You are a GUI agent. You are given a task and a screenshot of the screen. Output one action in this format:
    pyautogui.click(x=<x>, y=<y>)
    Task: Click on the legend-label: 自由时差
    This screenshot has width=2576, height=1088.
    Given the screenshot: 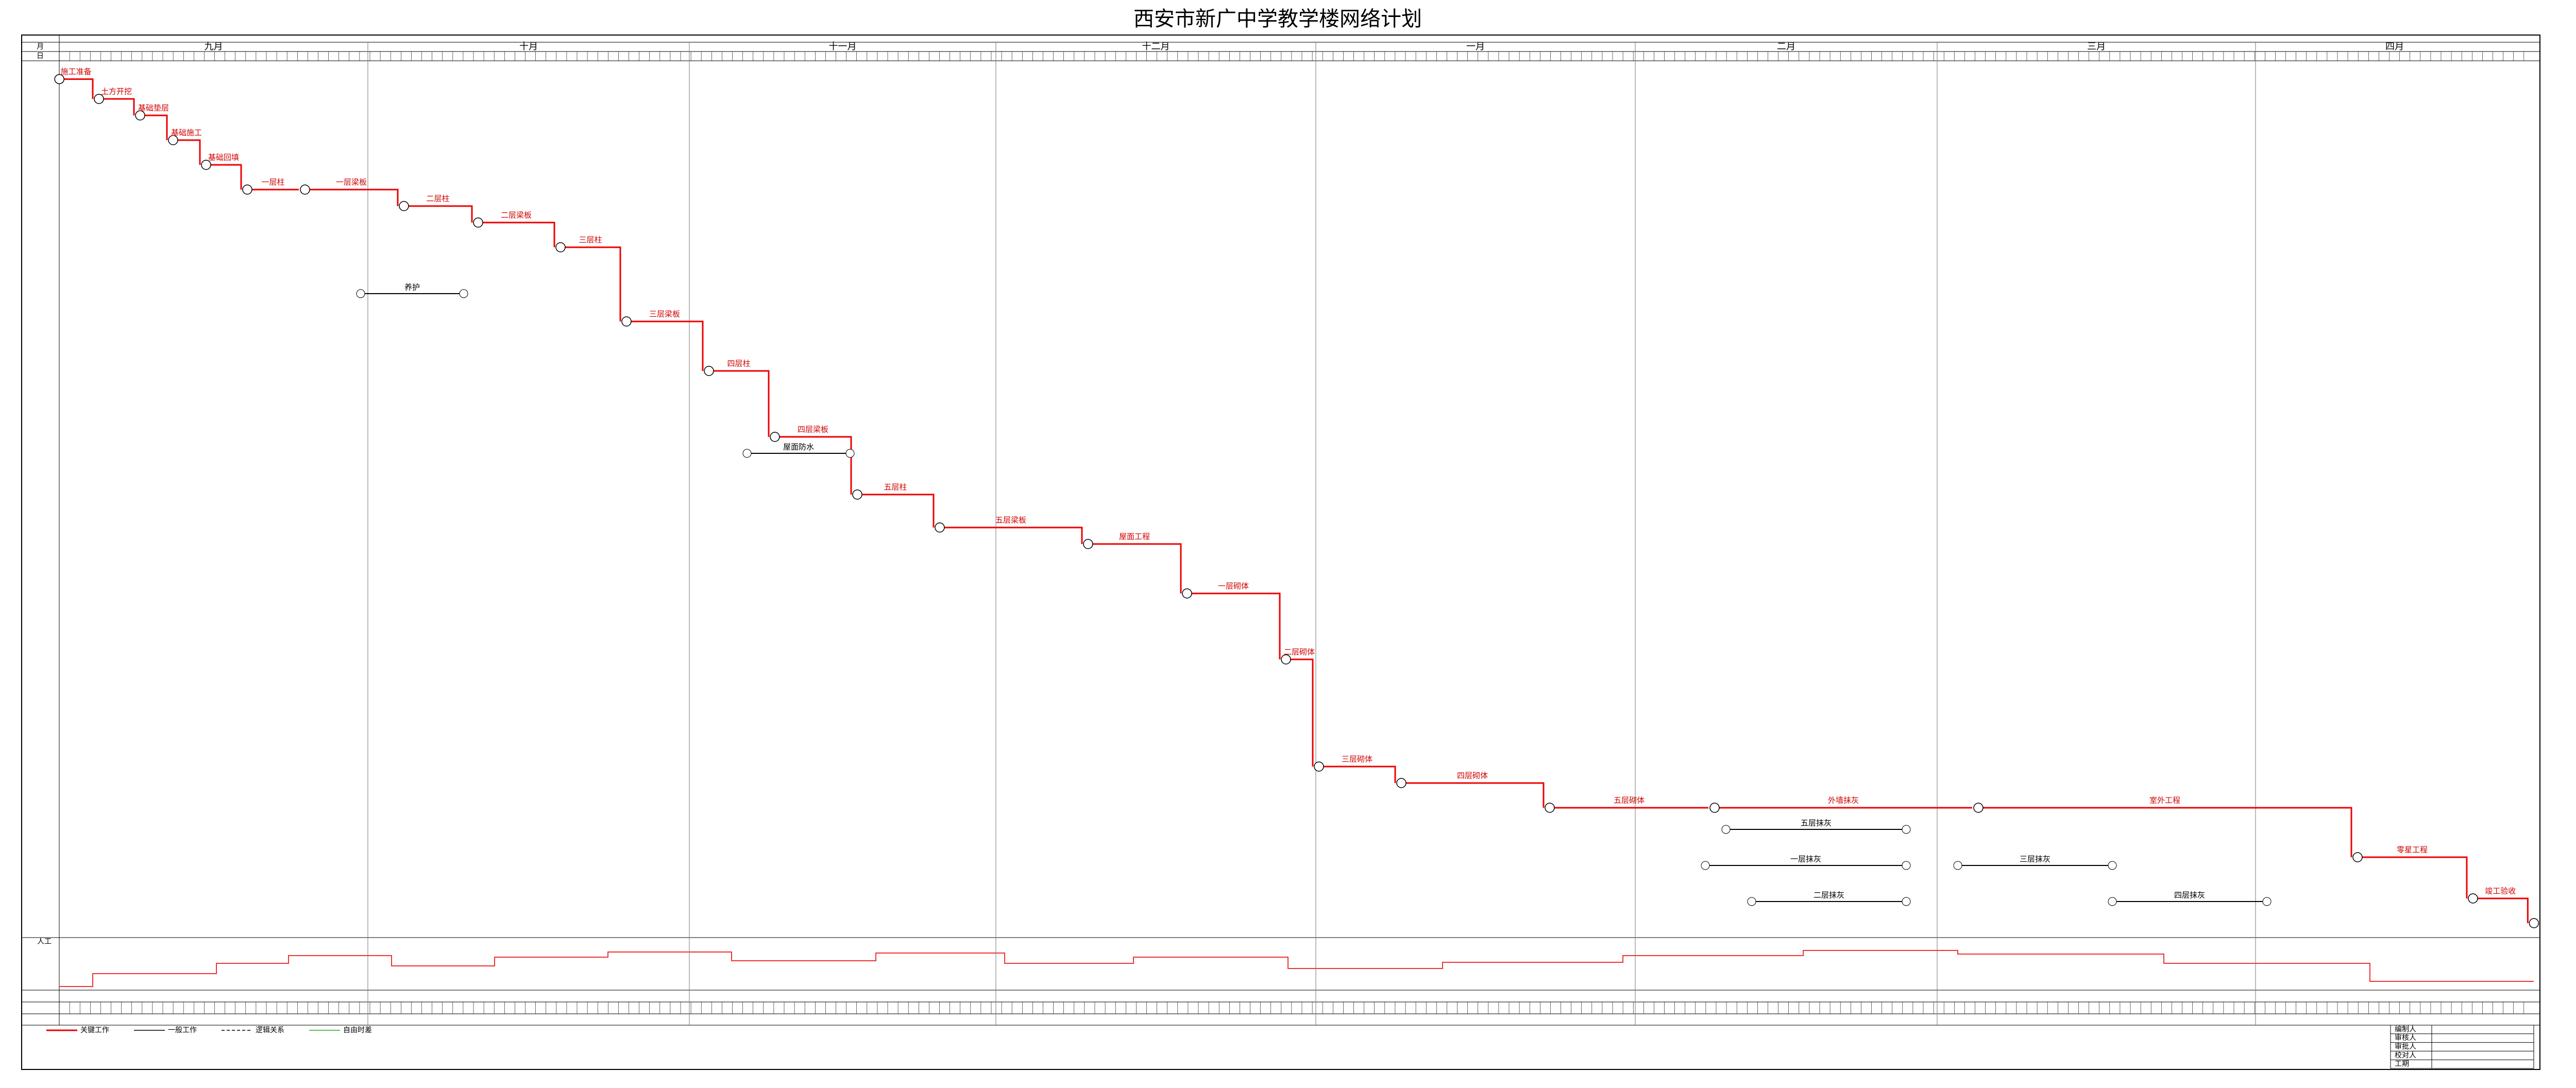 What is the action you would take?
    pyautogui.click(x=357, y=1030)
    